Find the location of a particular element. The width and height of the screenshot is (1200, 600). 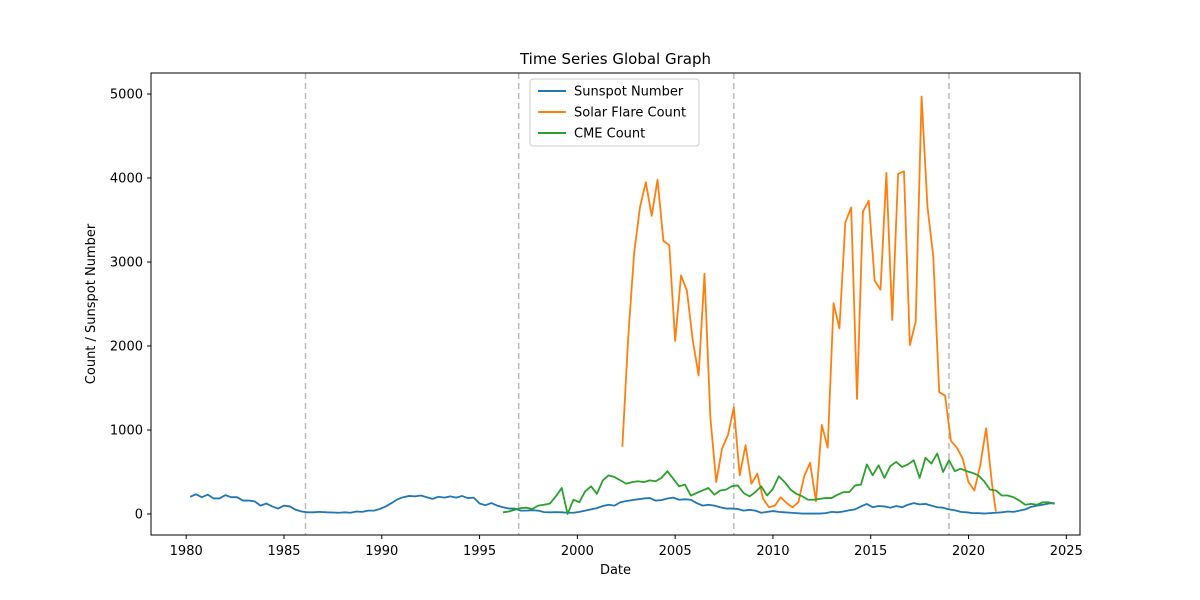

y-axis-label: Count / Sunspot Number is located at coordinates (91, 303).